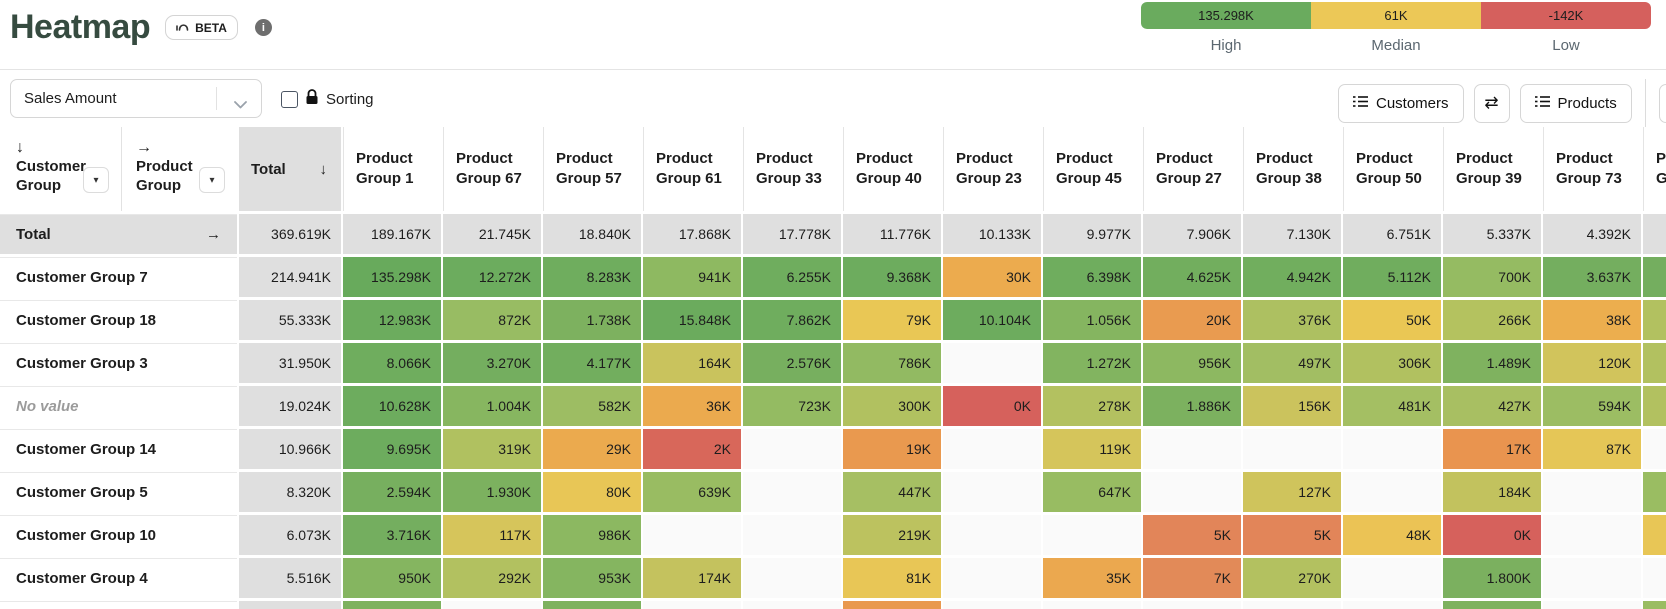 The image size is (1666, 609). Describe the element at coordinates (1592, 169) in the screenshot. I see `column-header-13: Product Group 73` at that location.